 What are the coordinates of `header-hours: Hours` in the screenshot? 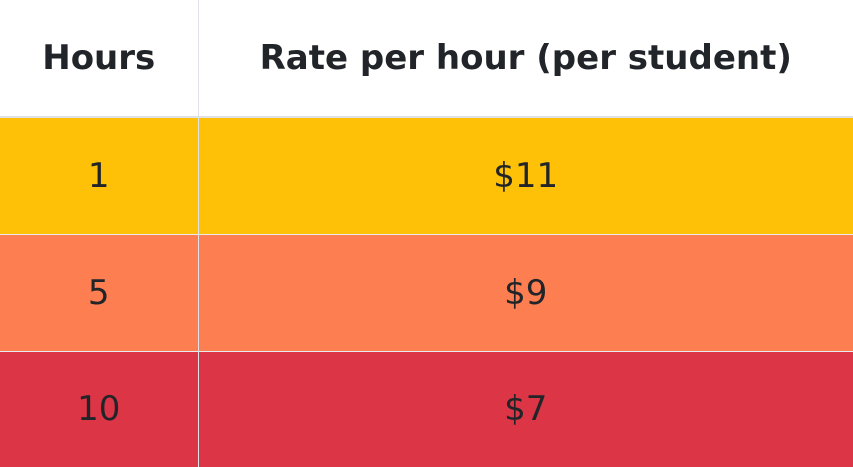 It's located at (99, 59).